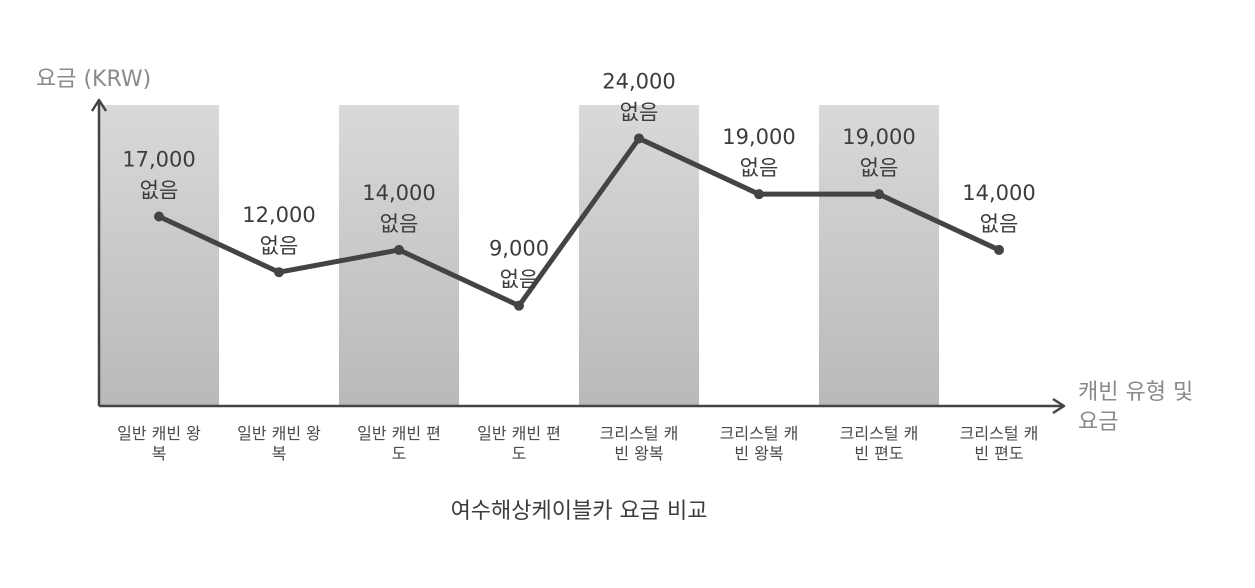 The height and width of the screenshot is (588, 1255). I want to click on data-label: 12,000, so click(278, 215).